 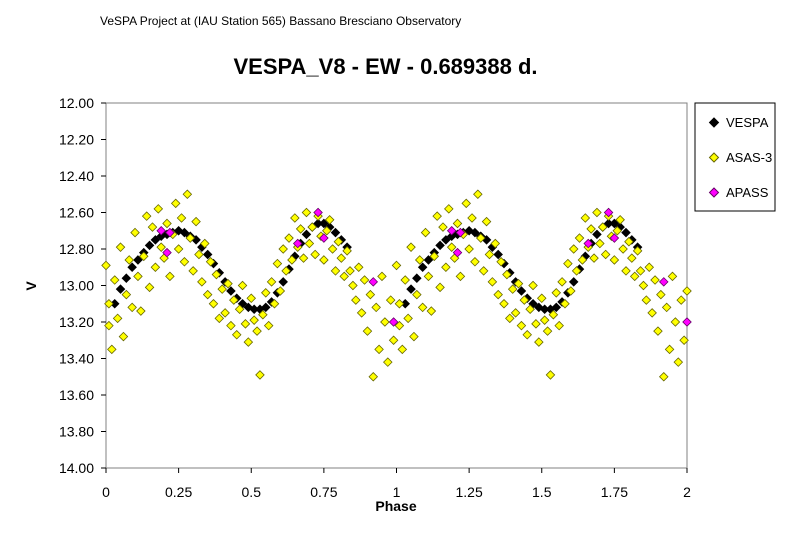 I want to click on x-tick-label: 2, so click(x=687, y=492).